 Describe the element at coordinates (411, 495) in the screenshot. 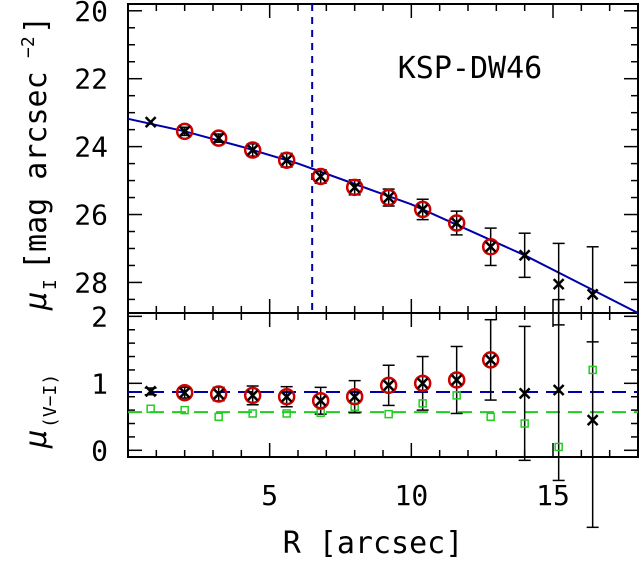

I see `x-tick-label: 10` at that location.